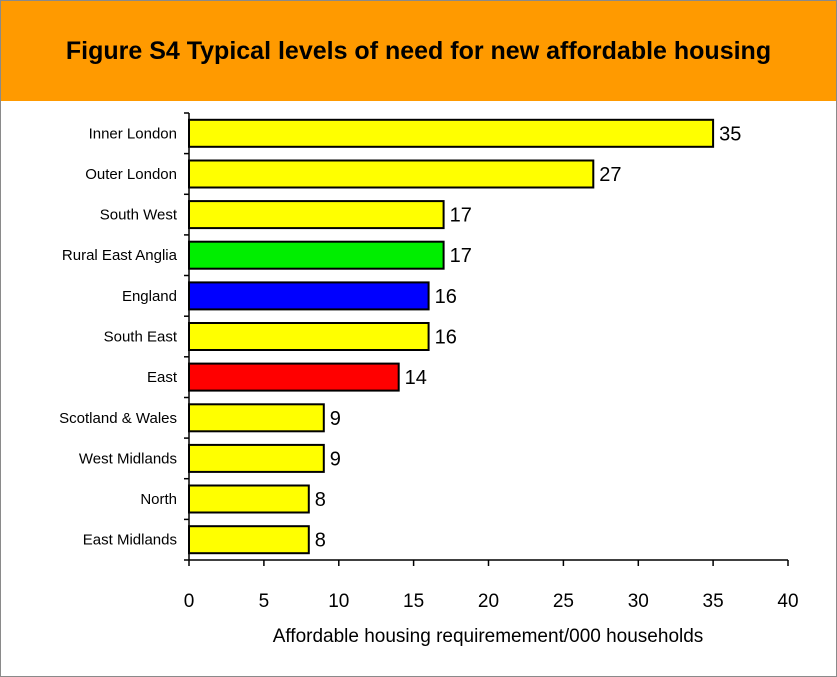  What do you see at coordinates (416, 378) in the screenshot?
I see `data-label: 14` at bounding box center [416, 378].